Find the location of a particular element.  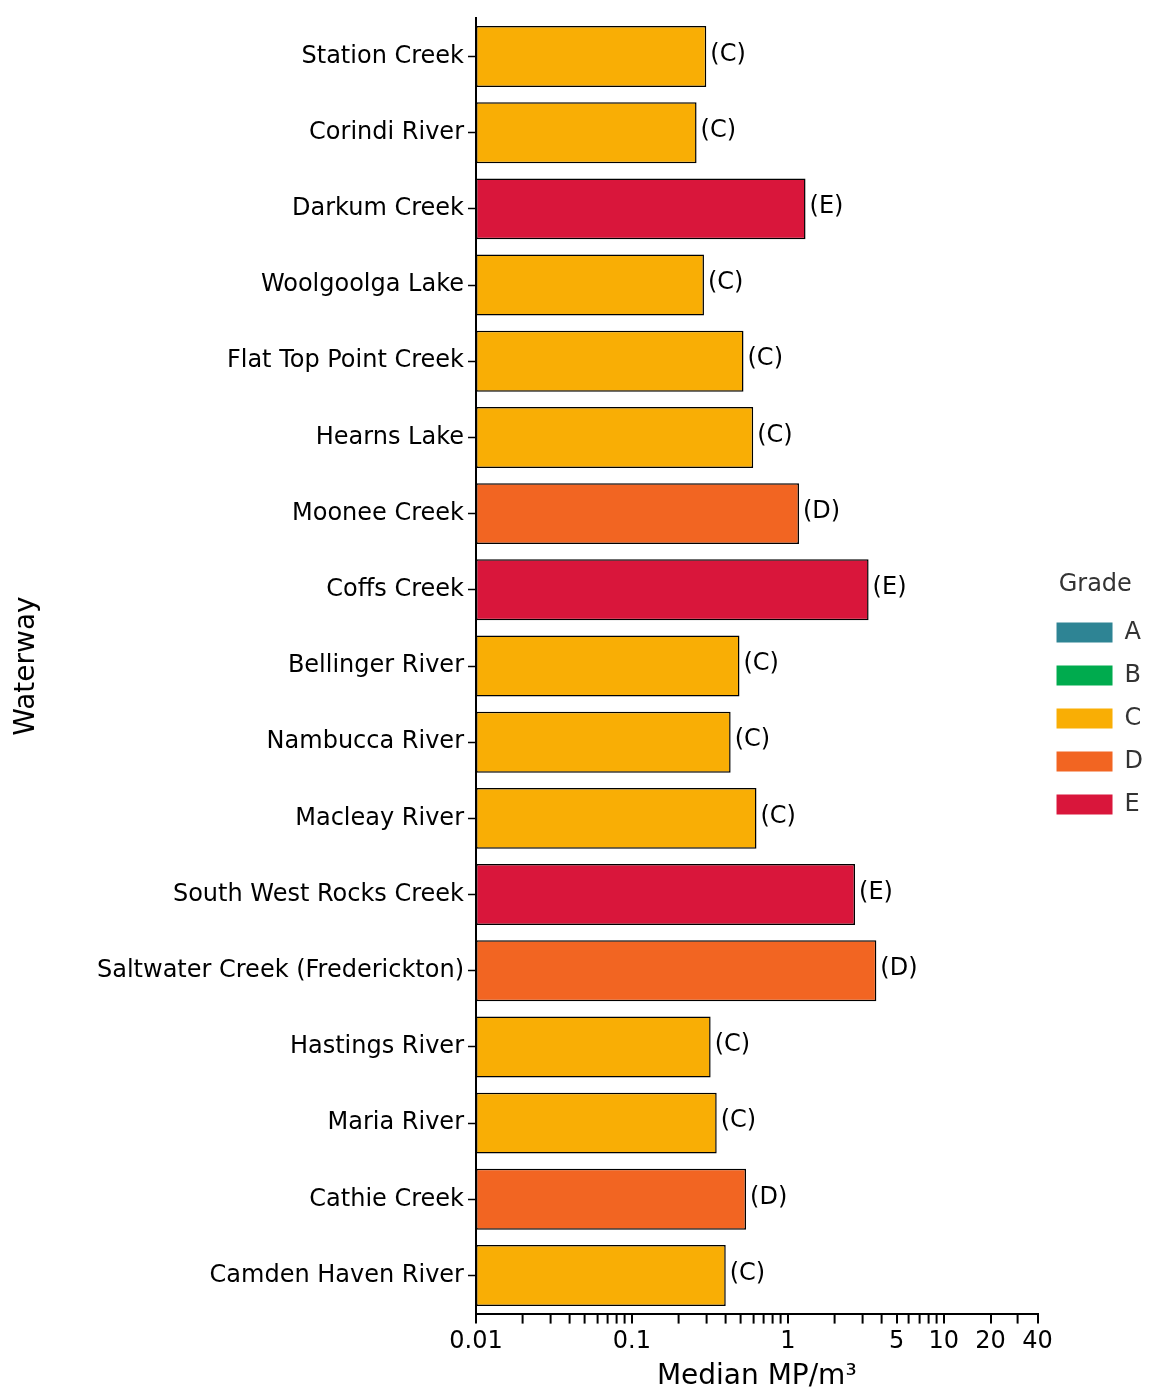

y-tick-label: Saltwater Creek (Frederickton) is located at coordinates (280, 968).